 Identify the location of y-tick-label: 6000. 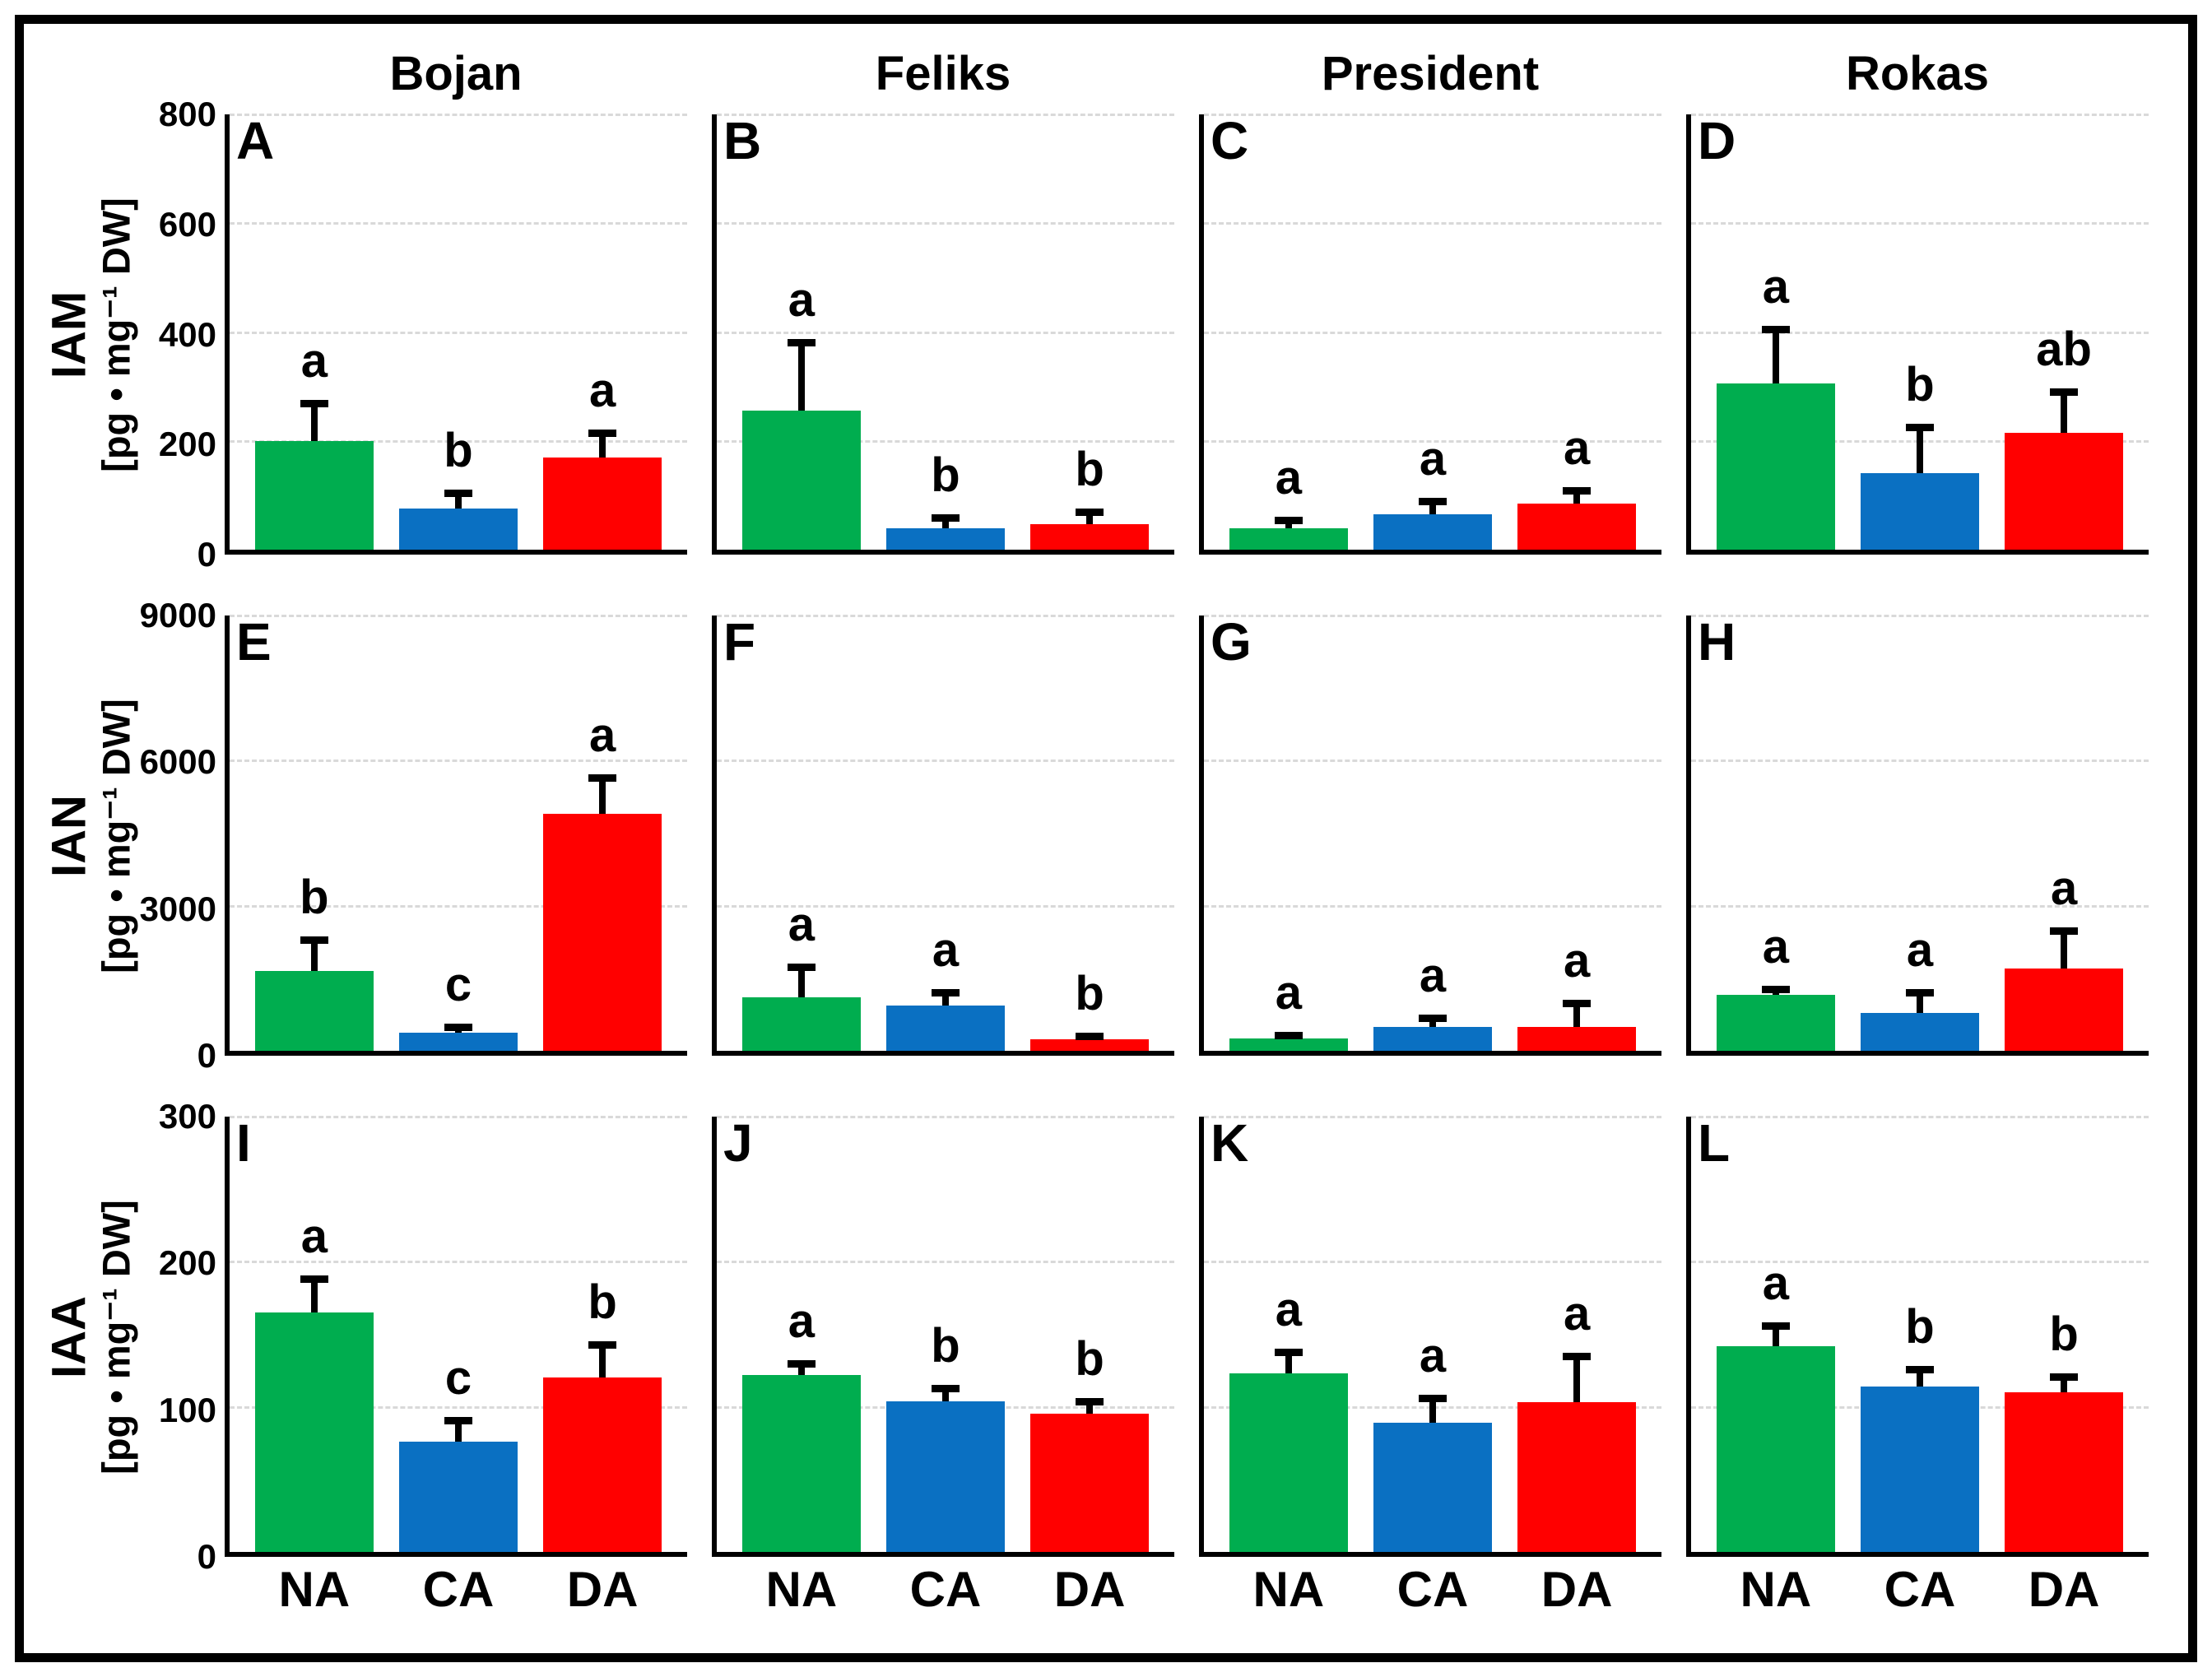
(177, 762).